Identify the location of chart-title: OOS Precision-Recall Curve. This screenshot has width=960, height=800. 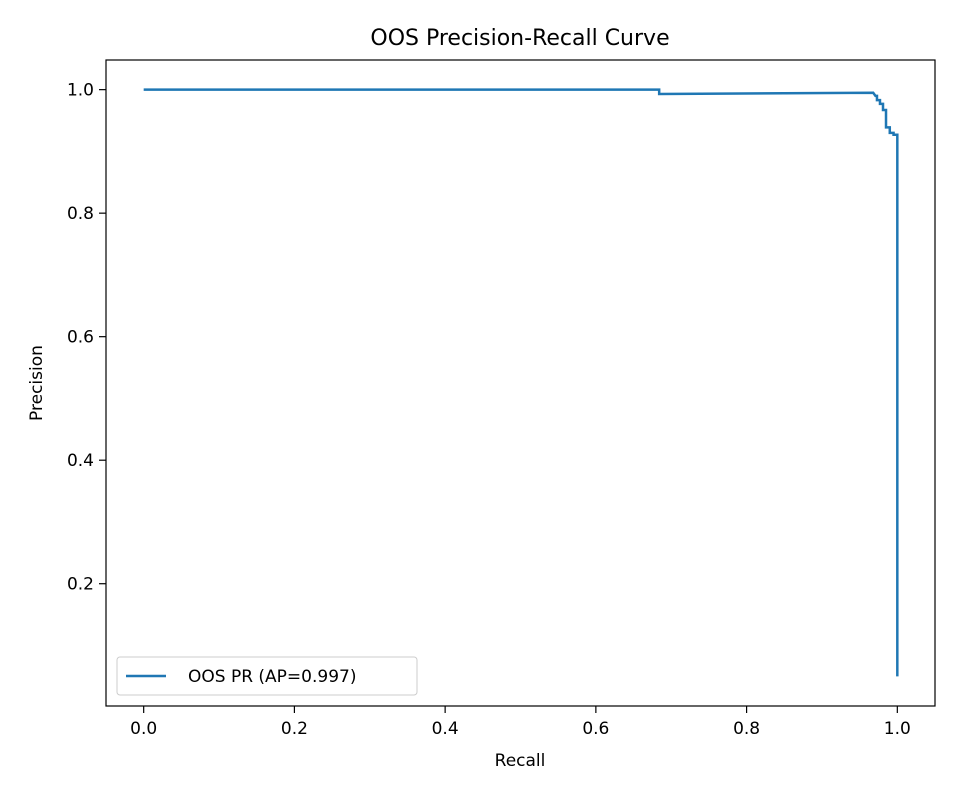
(519, 38).